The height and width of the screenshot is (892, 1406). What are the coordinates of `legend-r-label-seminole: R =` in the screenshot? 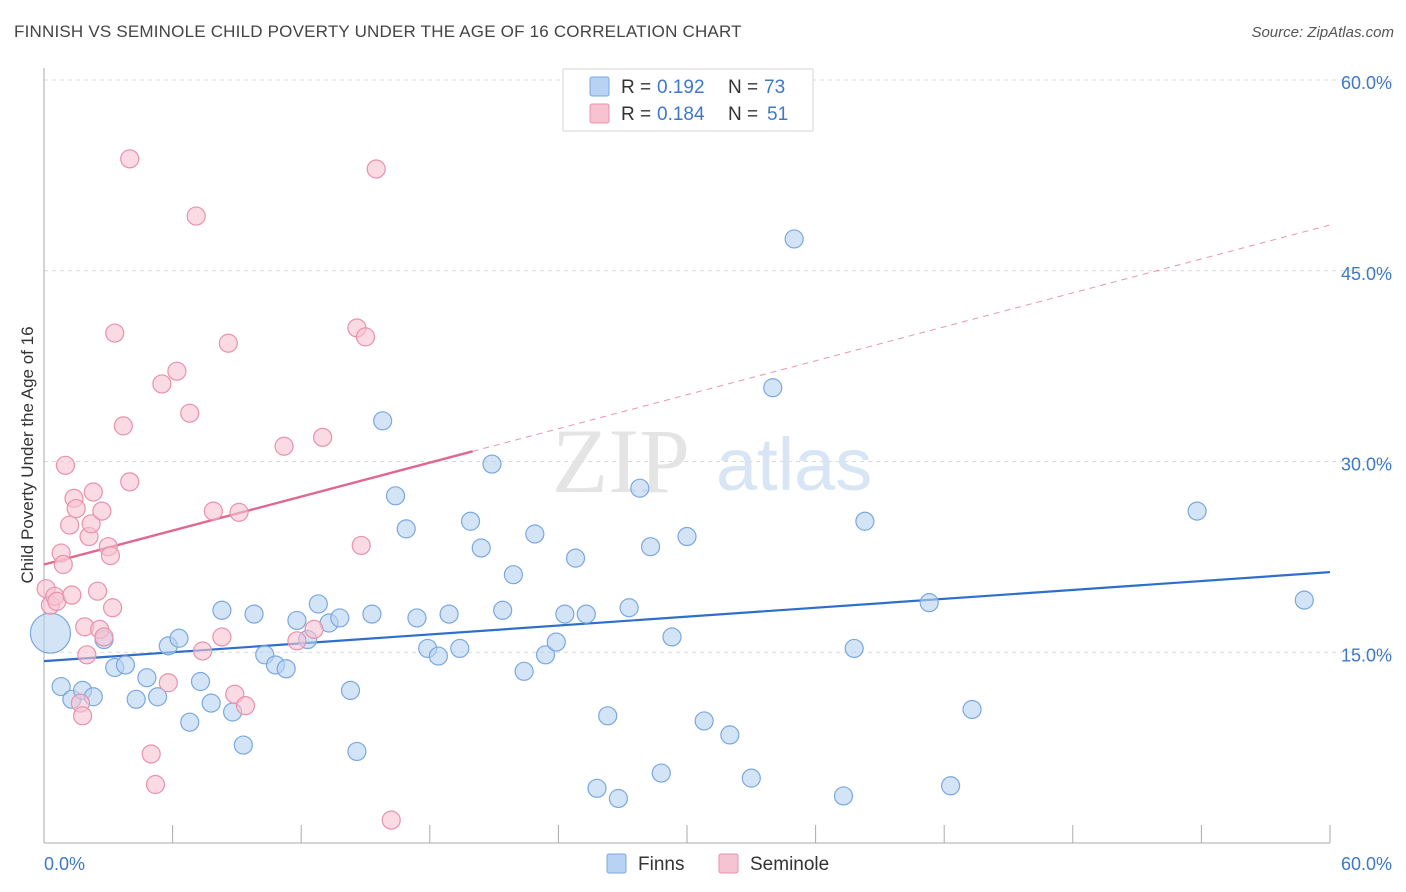 It's located at (636, 114).